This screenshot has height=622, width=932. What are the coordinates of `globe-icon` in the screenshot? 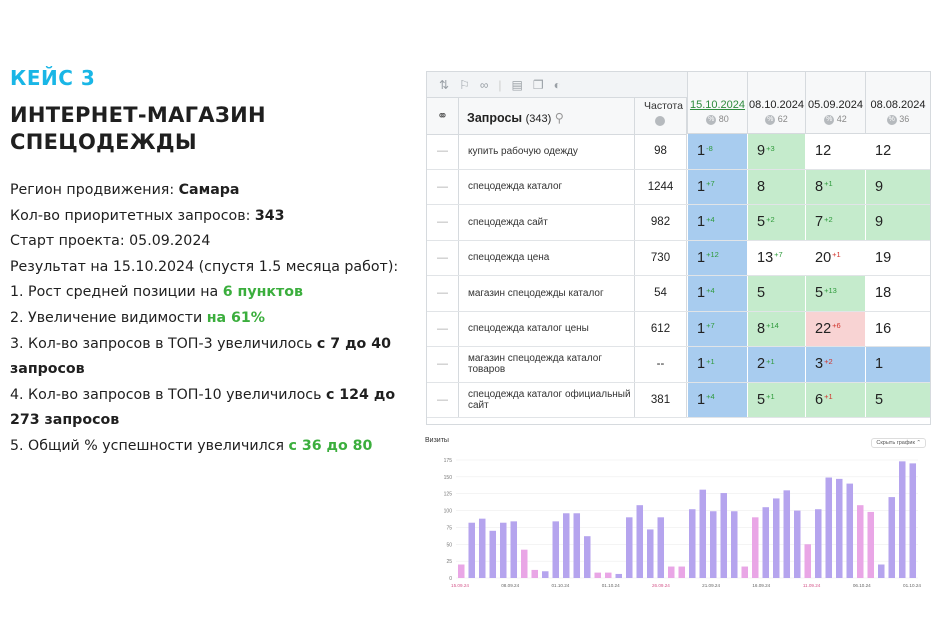 It's located at (660, 121).